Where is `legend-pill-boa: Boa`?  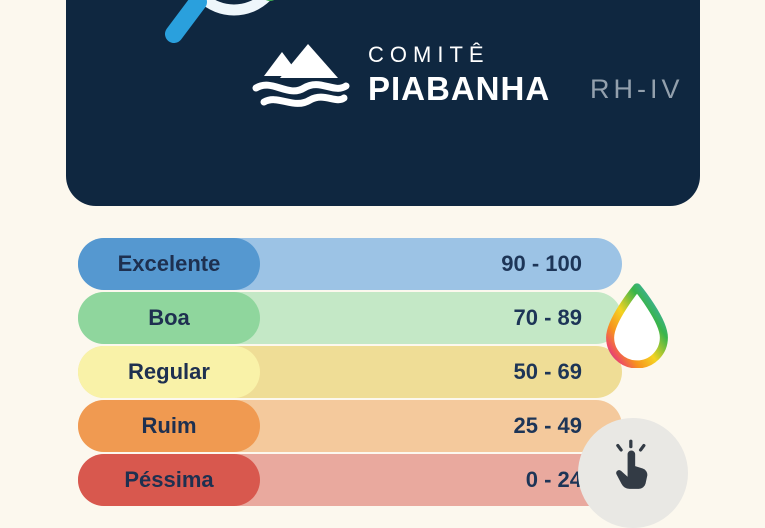 legend-pill-boa: Boa is located at coordinates (169, 318).